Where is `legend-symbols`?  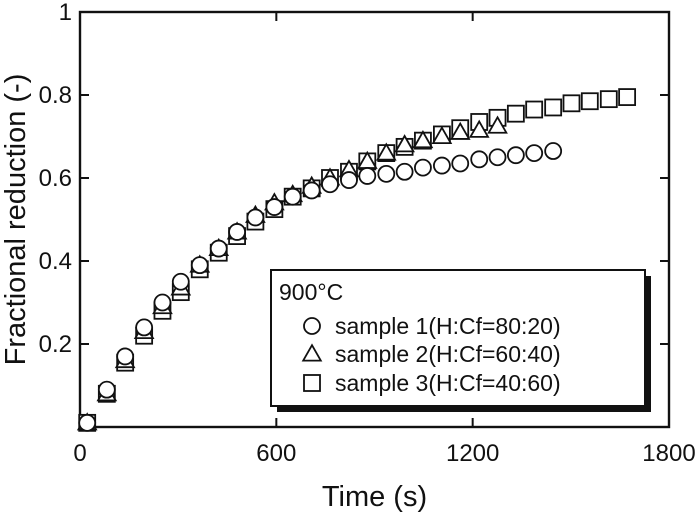
legend-symbols is located at coordinates (312, 354).